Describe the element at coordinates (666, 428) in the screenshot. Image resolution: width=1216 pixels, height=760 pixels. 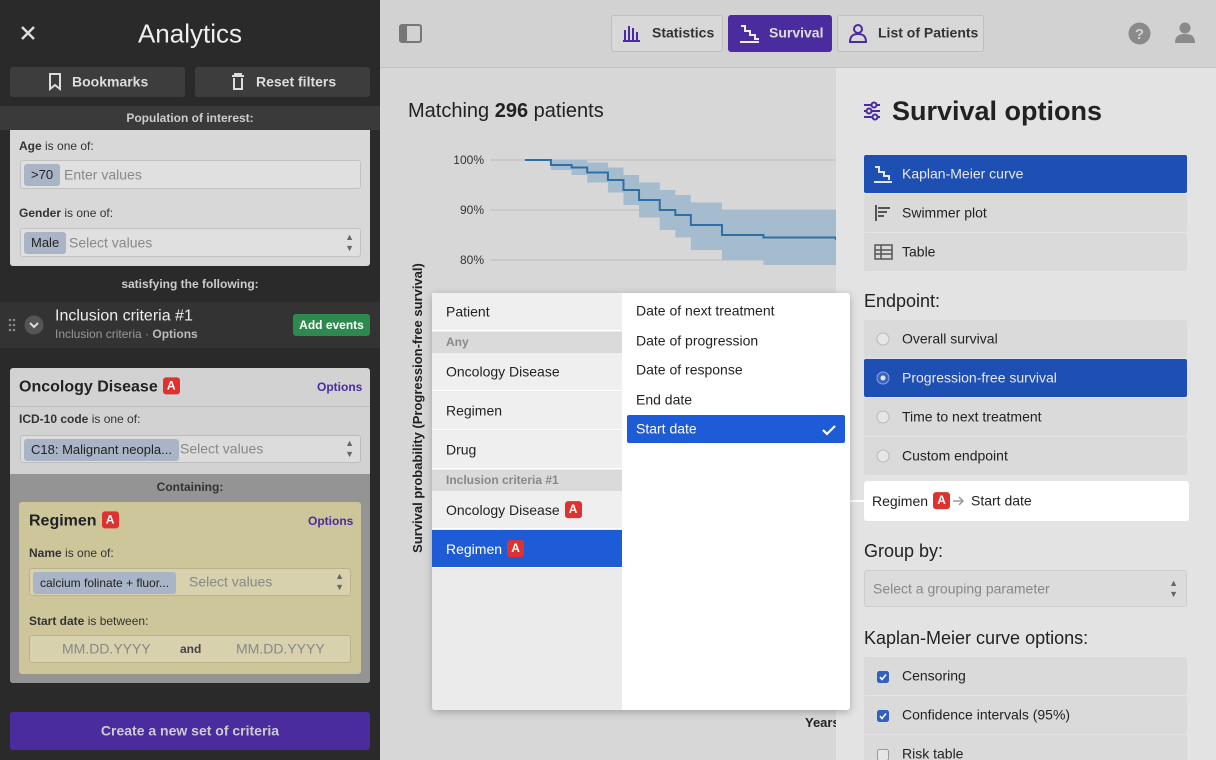
I see `dropdown-field-label: Start date` at that location.